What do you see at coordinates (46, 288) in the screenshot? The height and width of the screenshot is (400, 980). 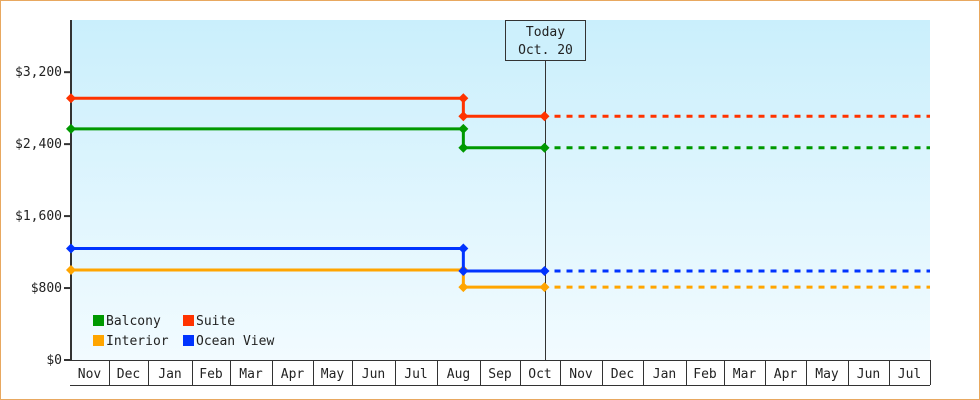 I see `y-tick-label: $800` at bounding box center [46, 288].